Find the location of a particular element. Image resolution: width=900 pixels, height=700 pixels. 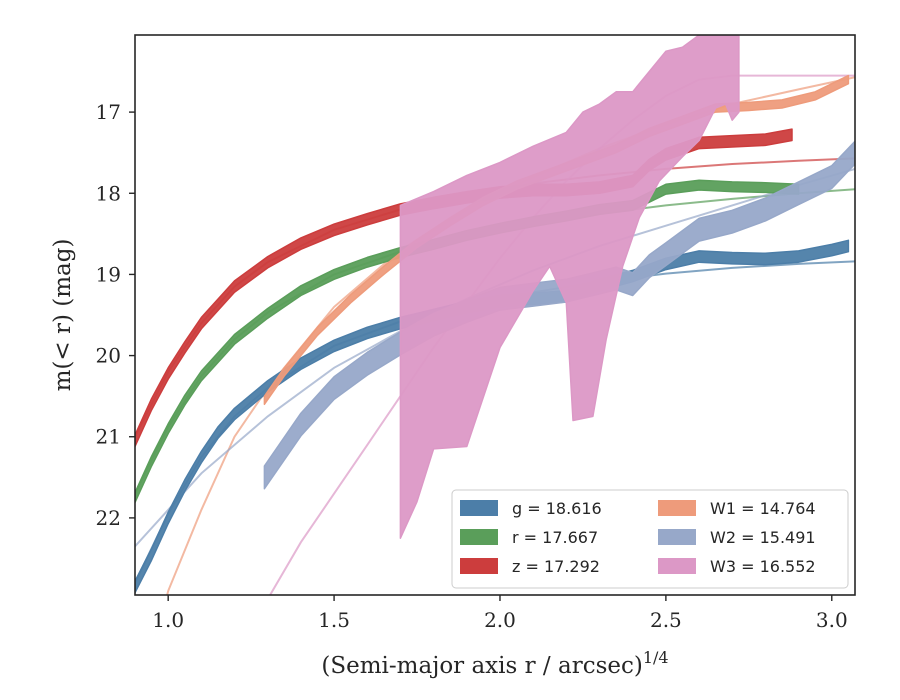

y-tick-label: 22 is located at coordinates (108, 518).